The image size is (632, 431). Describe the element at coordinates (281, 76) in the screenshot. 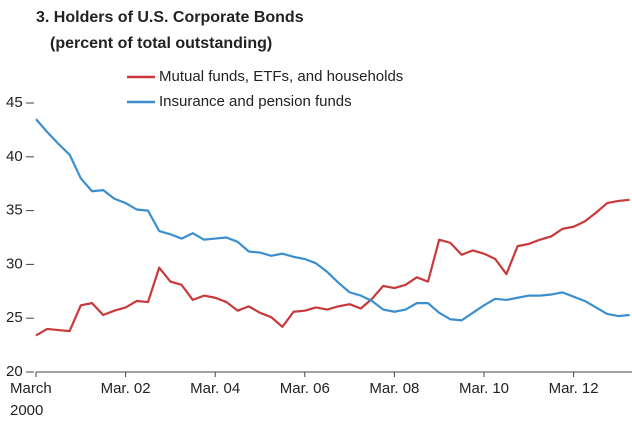

I see `legend-label: Mutual funds, ETFs, and households` at that location.